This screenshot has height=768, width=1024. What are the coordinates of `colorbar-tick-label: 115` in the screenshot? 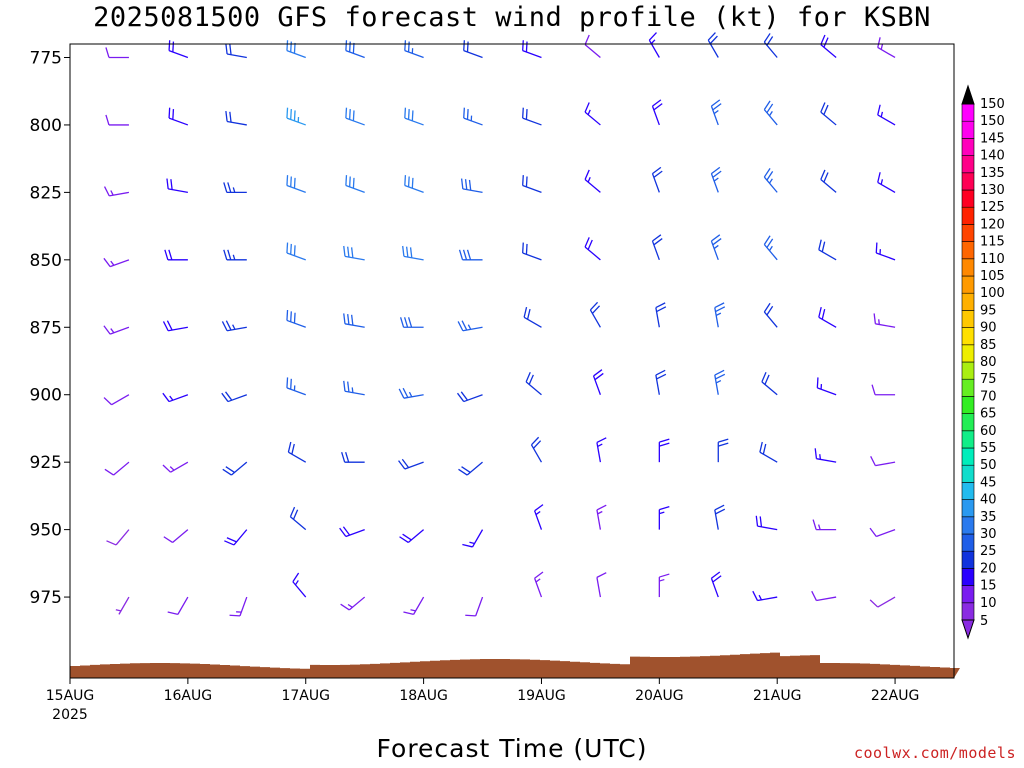 It's located at (992, 242).